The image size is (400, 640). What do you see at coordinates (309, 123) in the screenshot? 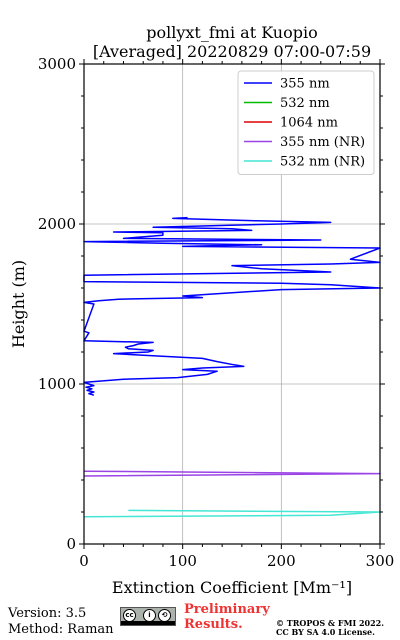
I see `legend-label-2: 1064 nm` at bounding box center [309, 123].